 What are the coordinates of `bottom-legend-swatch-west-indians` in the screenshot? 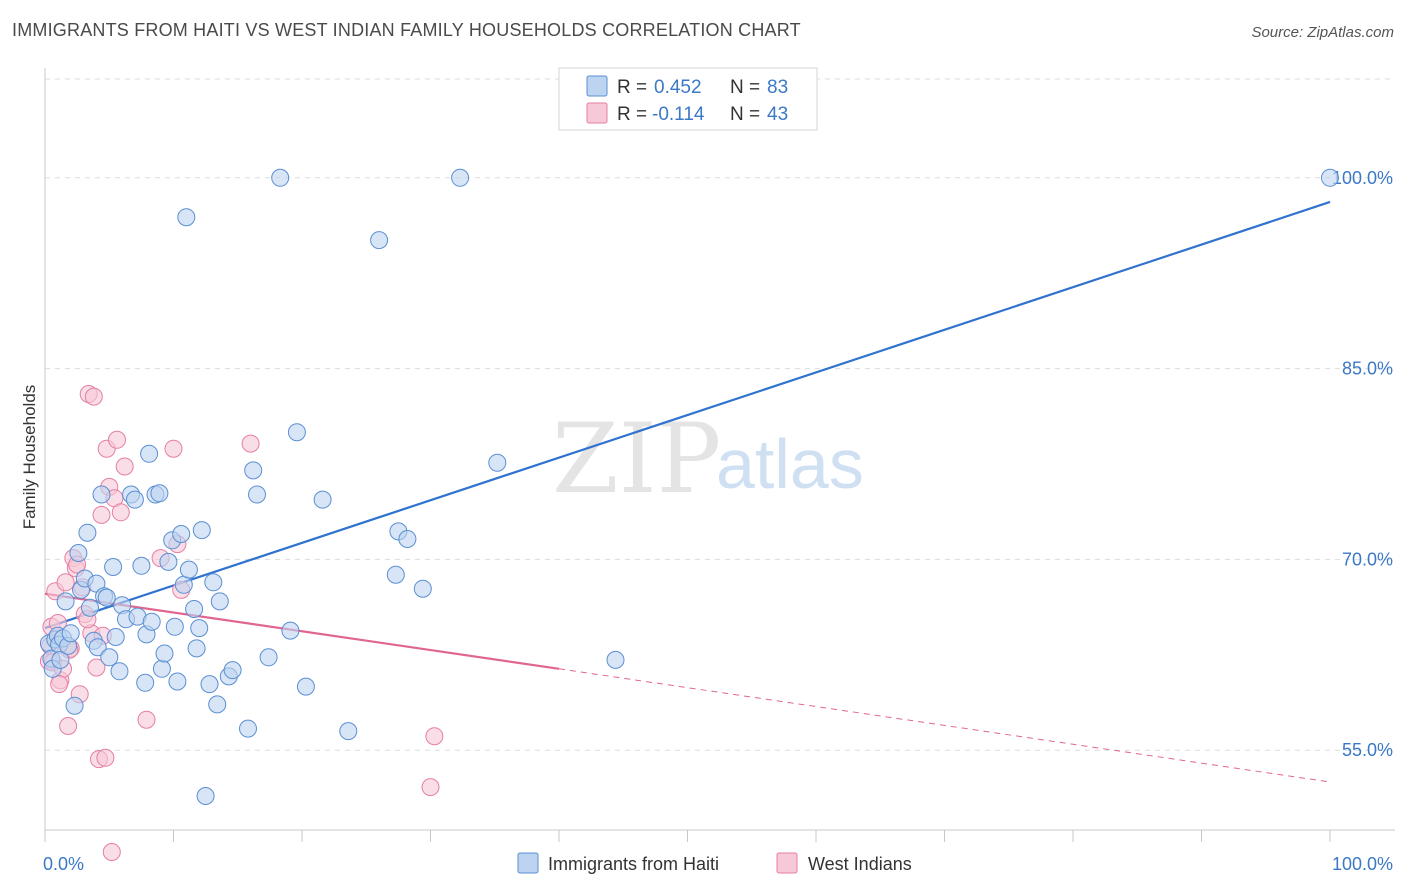 It's located at (787, 863).